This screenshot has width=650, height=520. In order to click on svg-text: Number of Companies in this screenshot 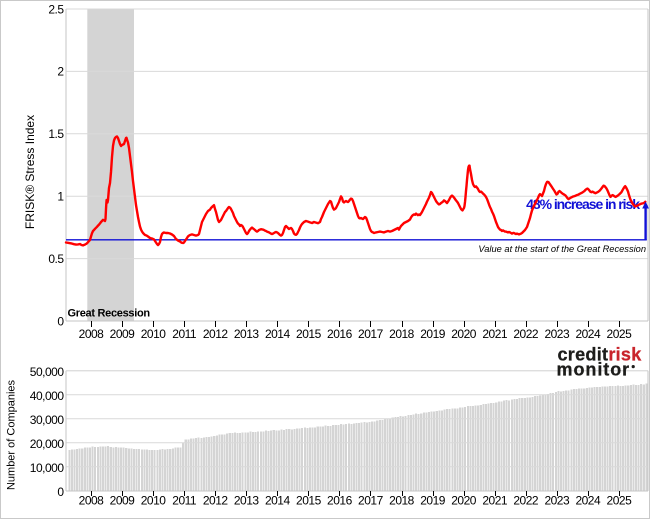, I will do `click(12, 434)`.